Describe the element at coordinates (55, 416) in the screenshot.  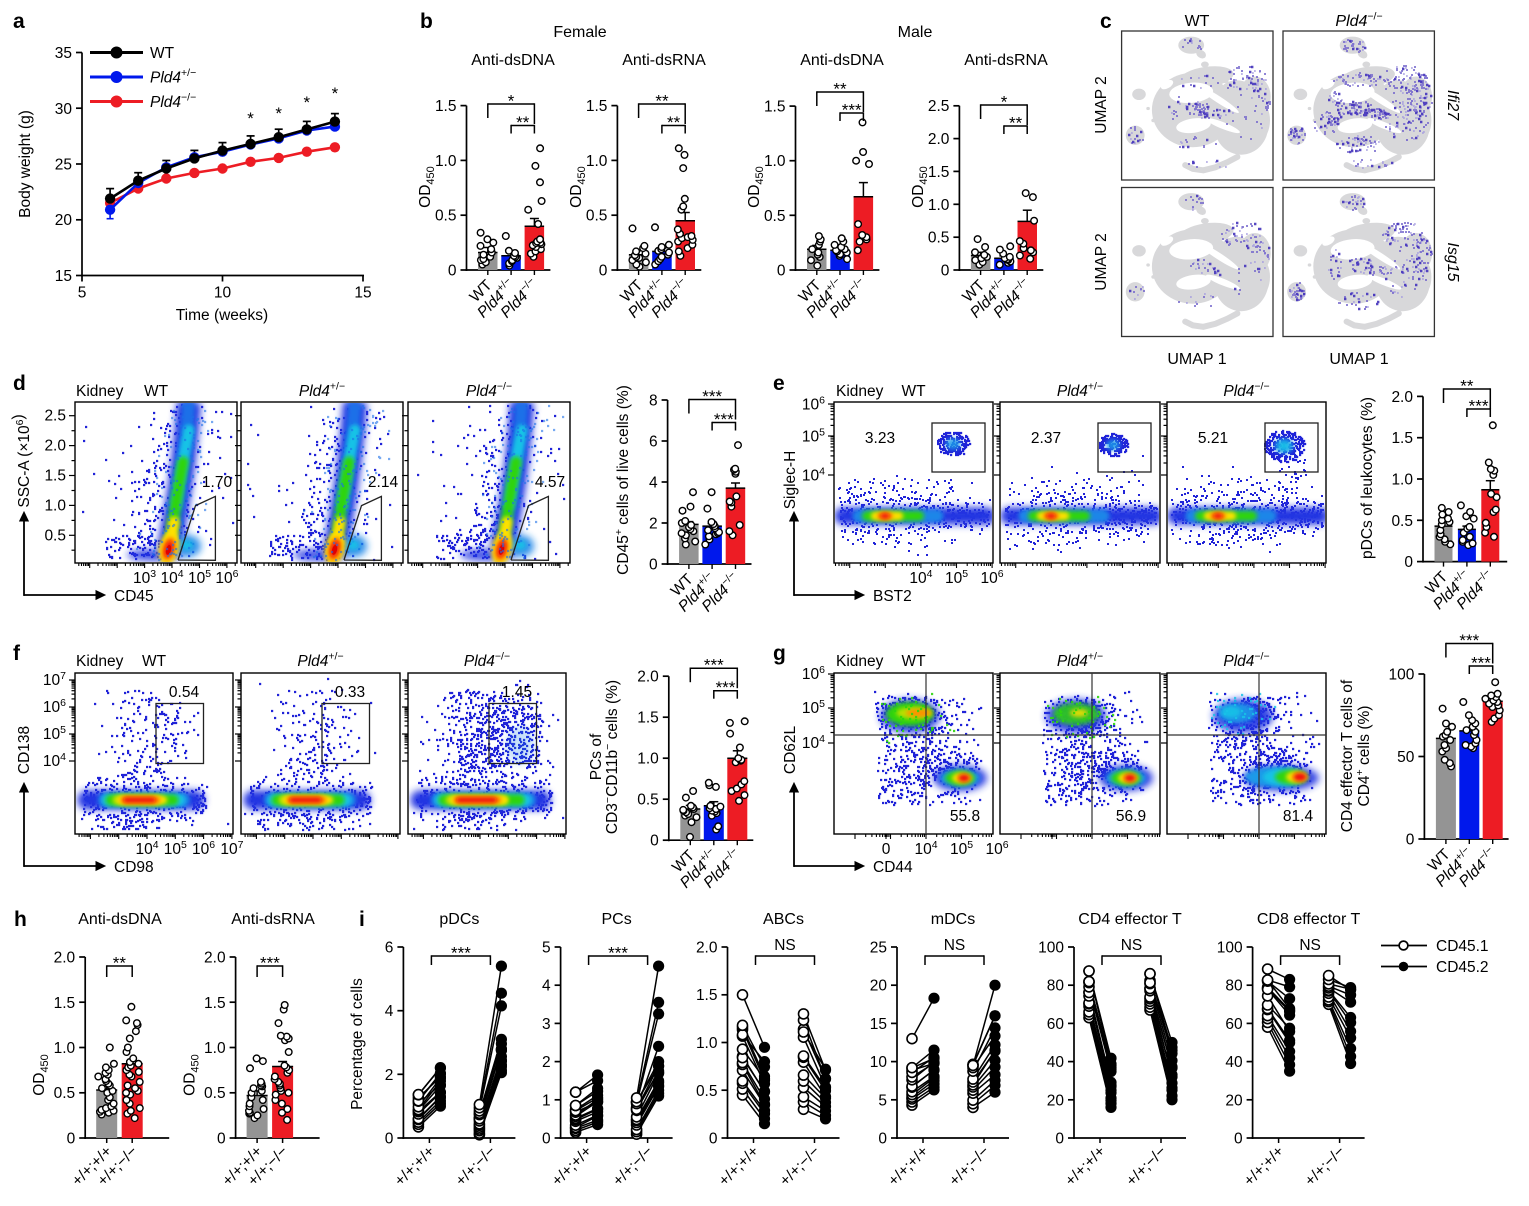
I see `svg-text: 2.5` at that location.